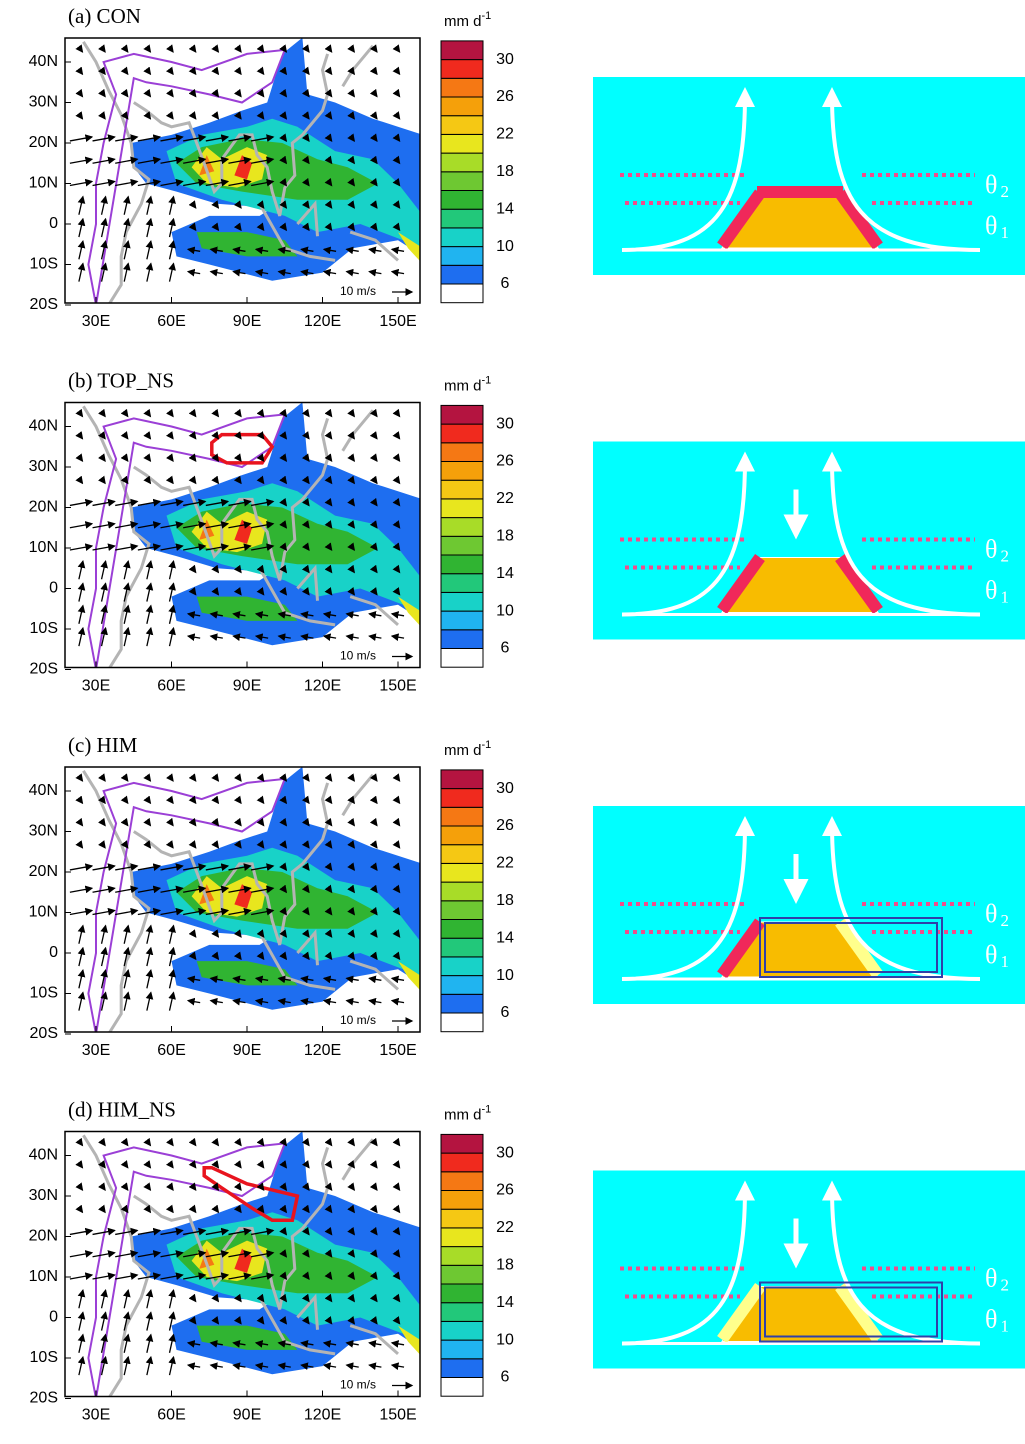 Image resolution: width=1025 pixels, height=1444 pixels. What do you see at coordinates (688, 534) in the screenshot?
I see `flow-arrow` at bounding box center [688, 534].